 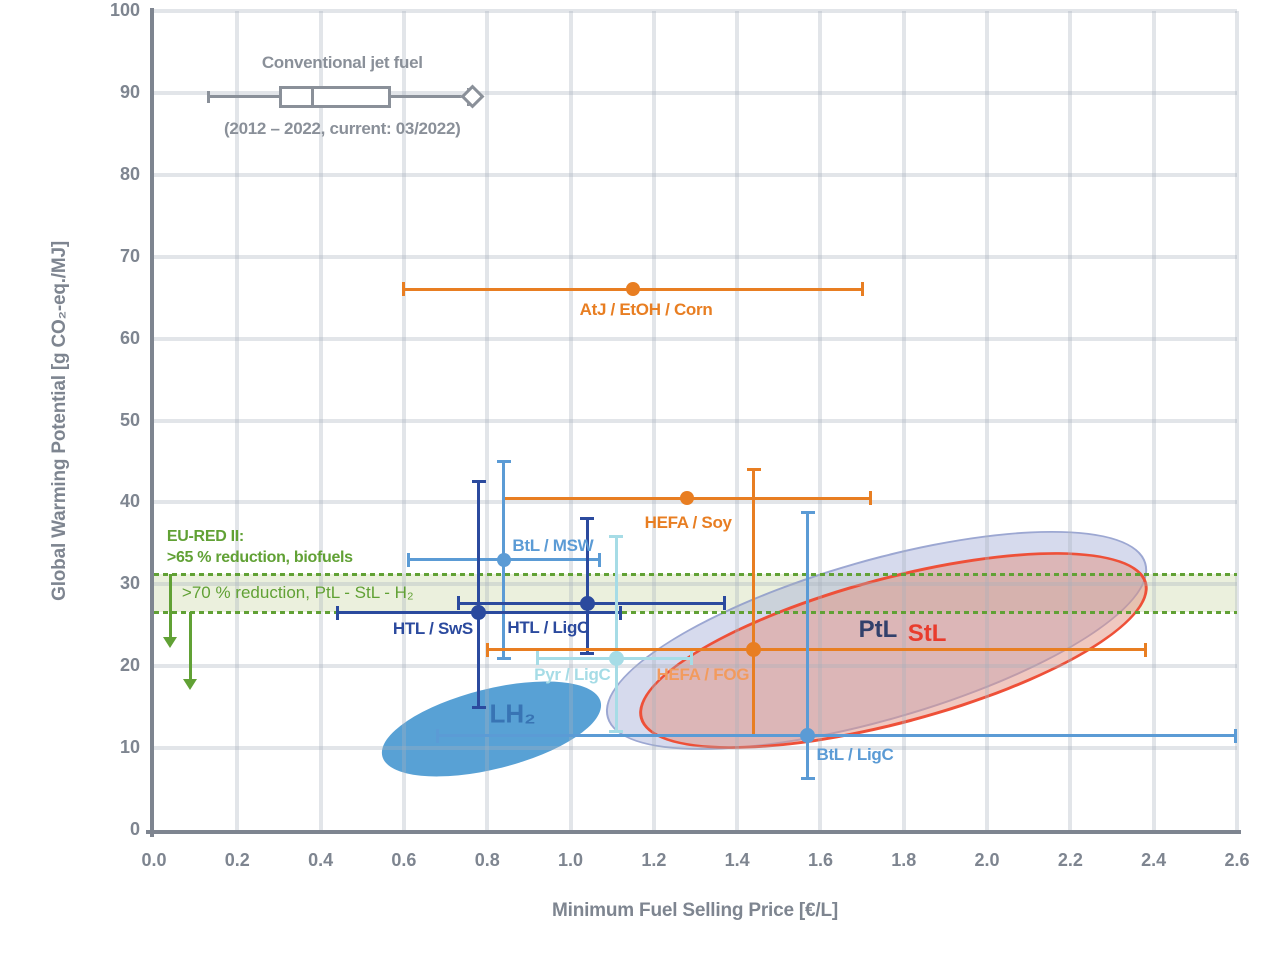 What do you see at coordinates (503, 559) in the screenshot?
I see `point-btl-msw` at bounding box center [503, 559].